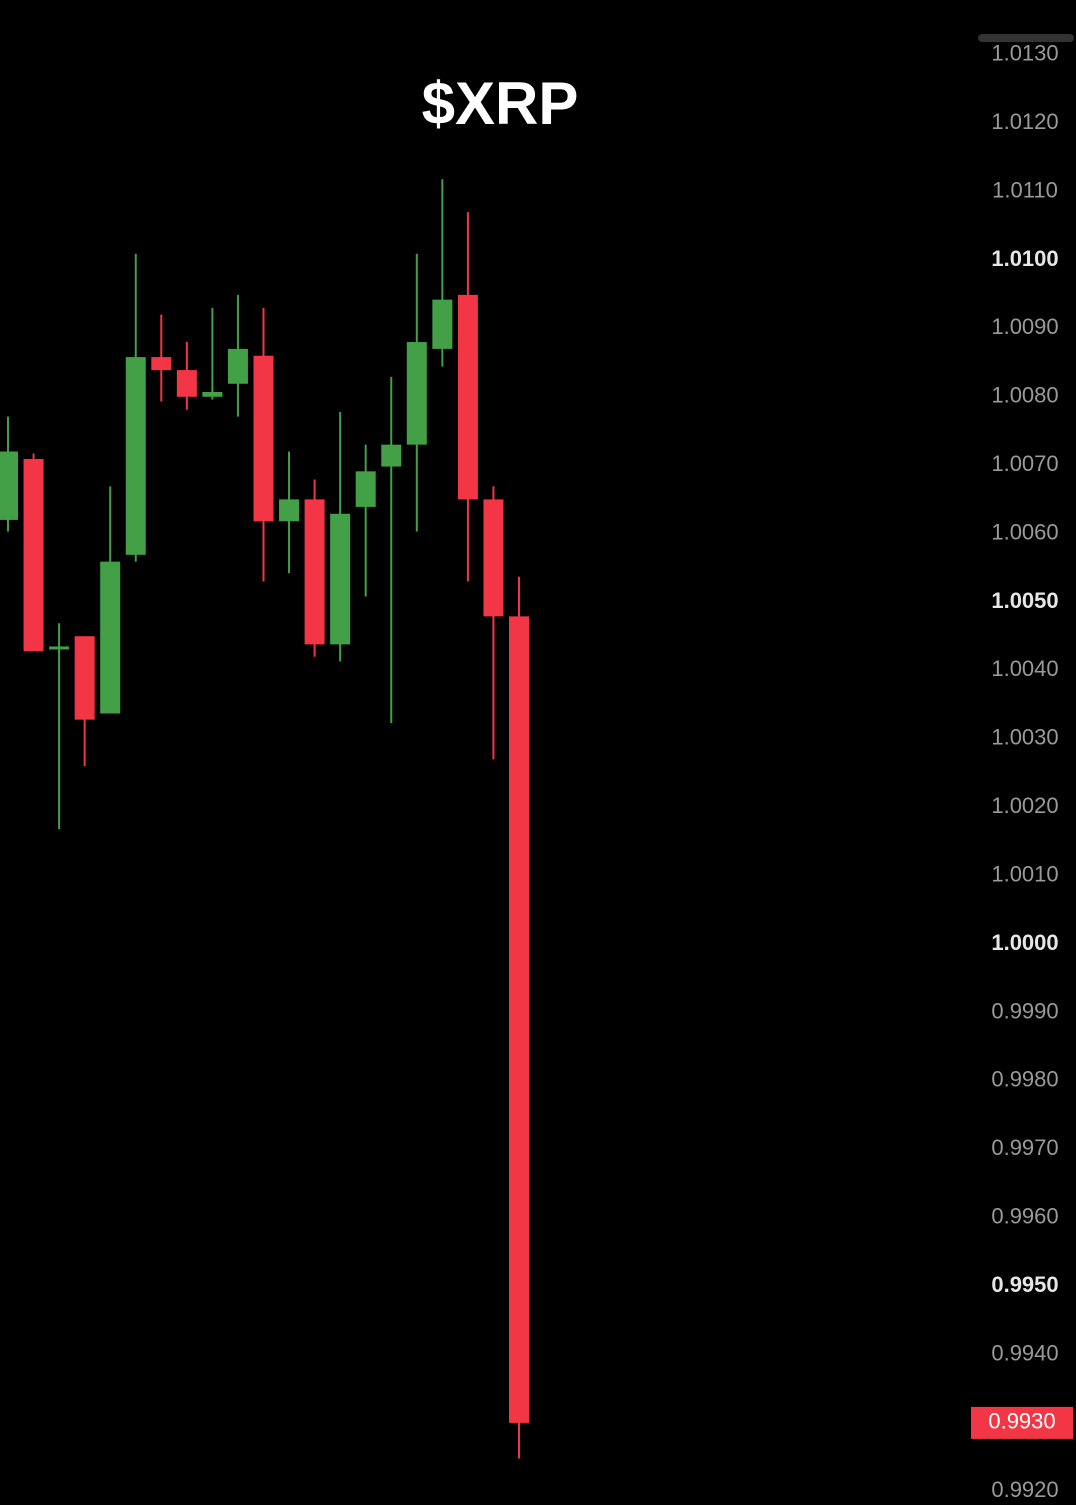  Describe the element at coordinates (1024, 395) in the screenshot. I see `y-tick-label: 1.0080` at that location.